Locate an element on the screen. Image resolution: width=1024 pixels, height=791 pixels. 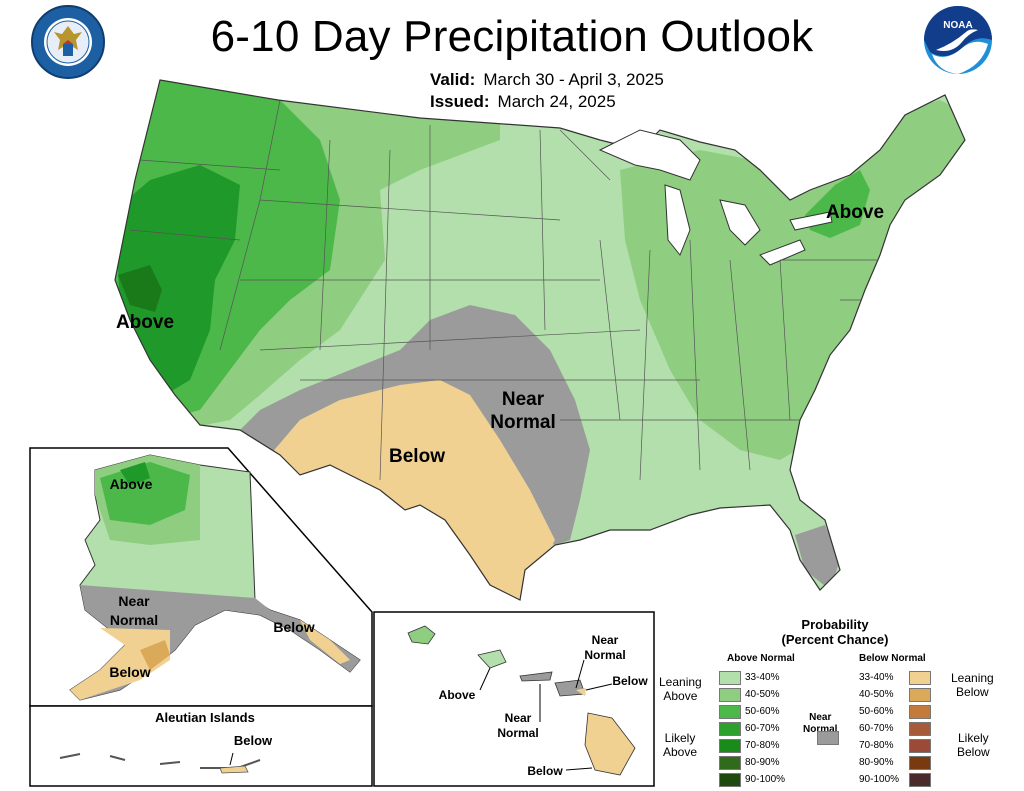
lake-ontario is located at coordinates (811, 221).